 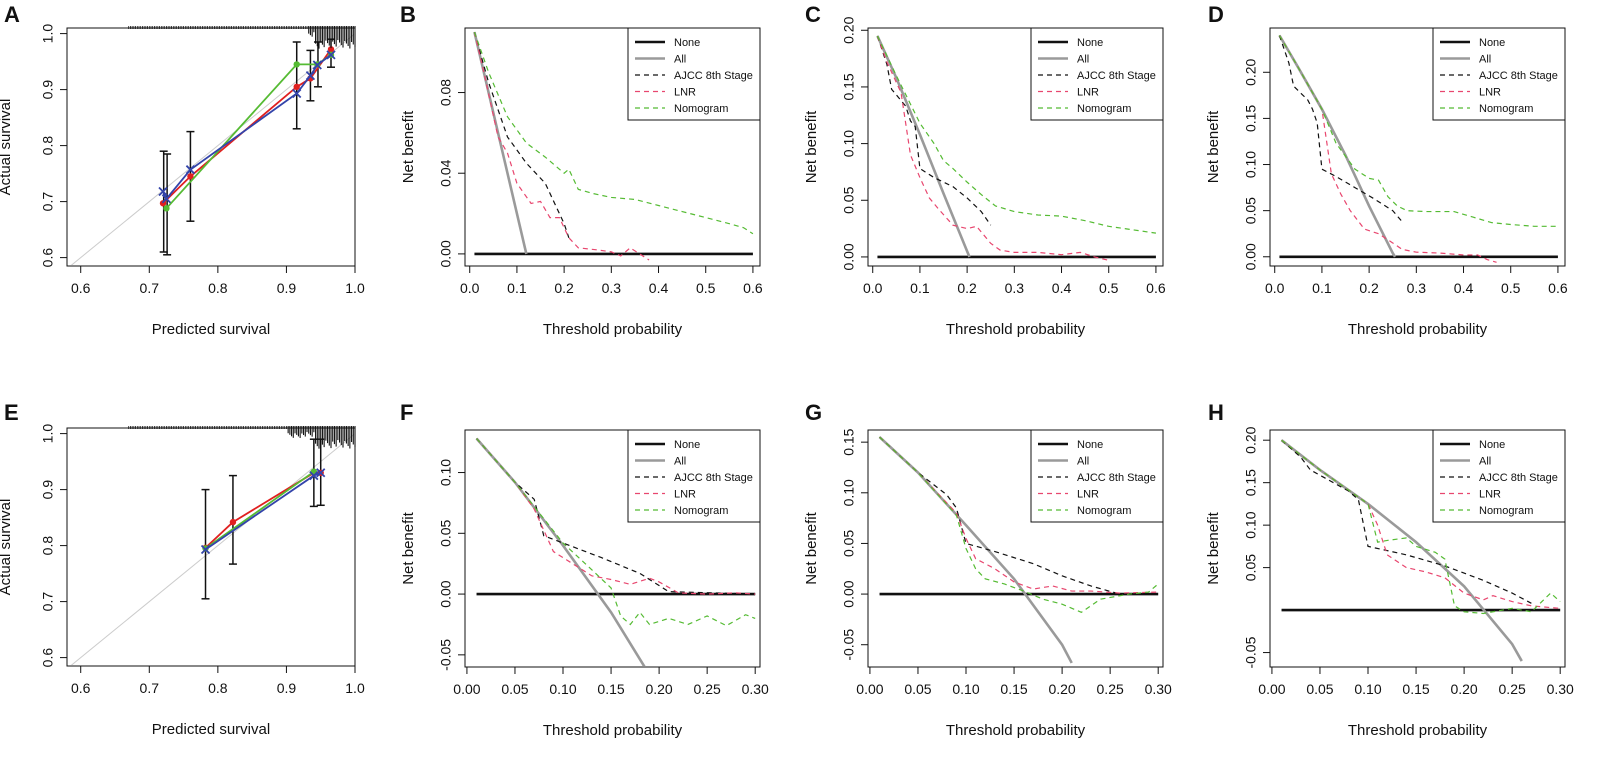 What do you see at coordinates (713, 76) in the screenshot?
I see `legend-label-ajcc-8th-stage-b: AJCC 8th Stage` at bounding box center [713, 76].